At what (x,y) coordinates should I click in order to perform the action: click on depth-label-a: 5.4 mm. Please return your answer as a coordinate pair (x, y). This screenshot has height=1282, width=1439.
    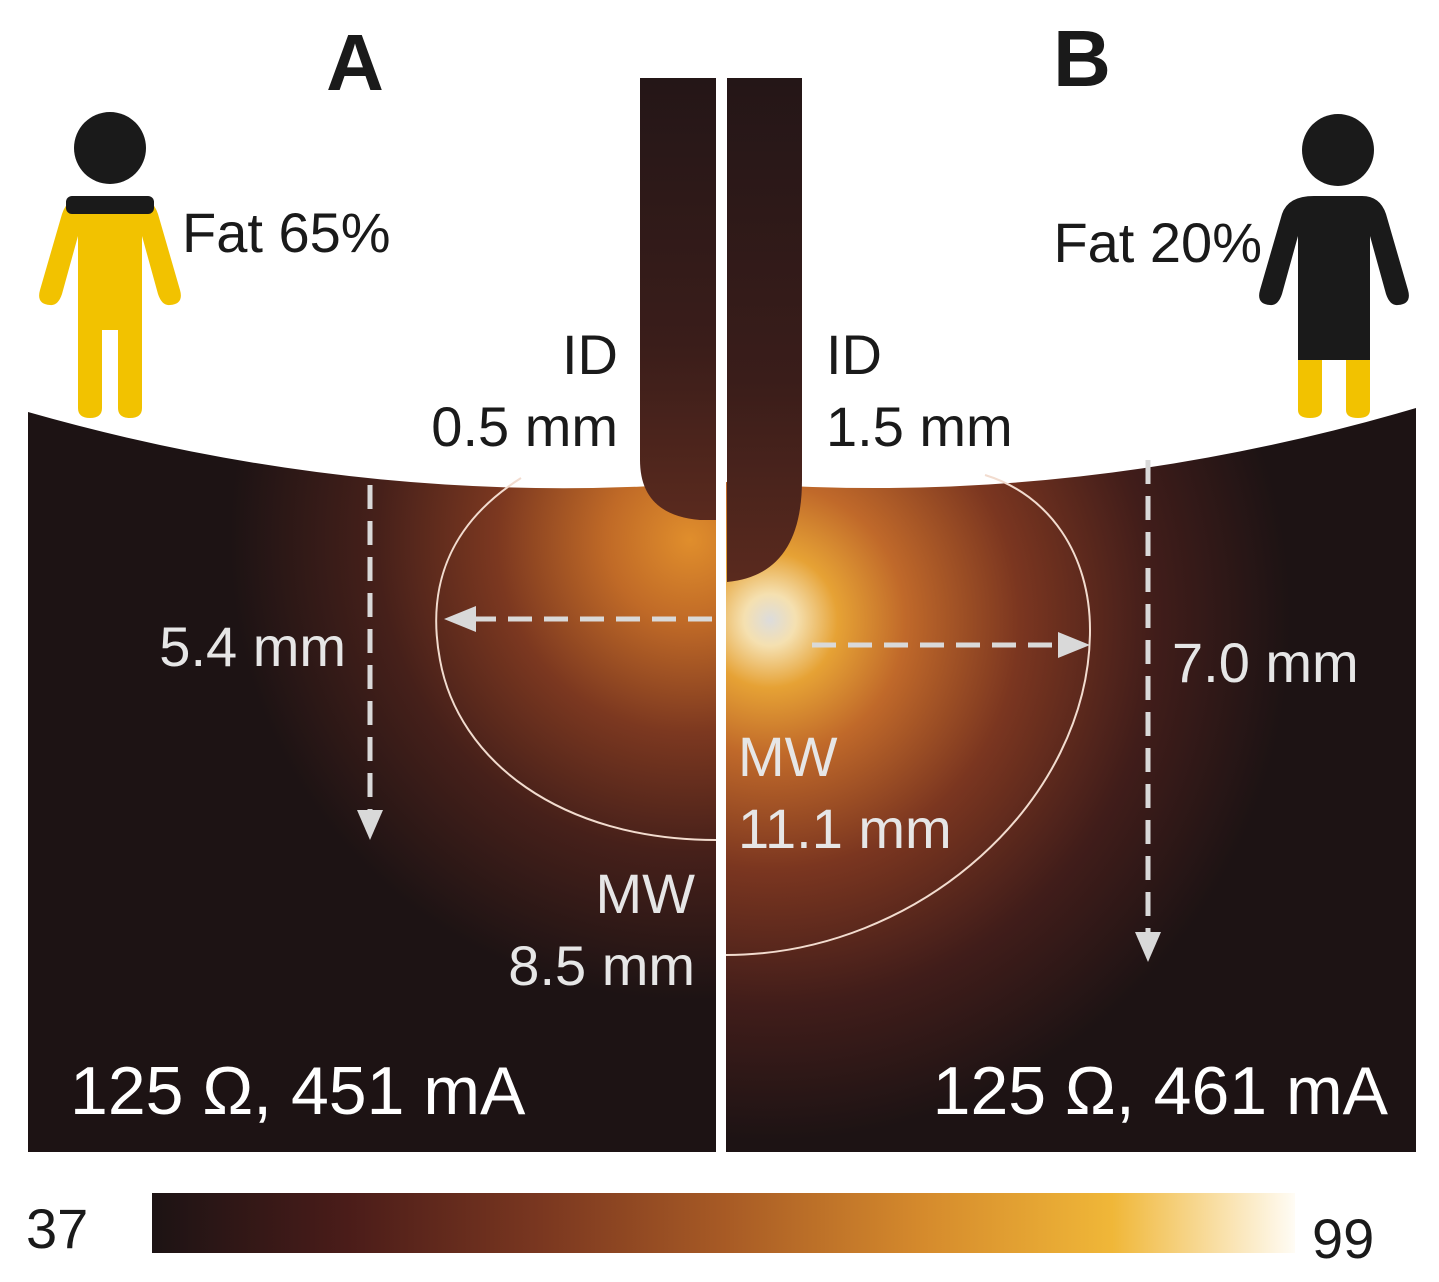
    Looking at the image, I should click on (252, 646).